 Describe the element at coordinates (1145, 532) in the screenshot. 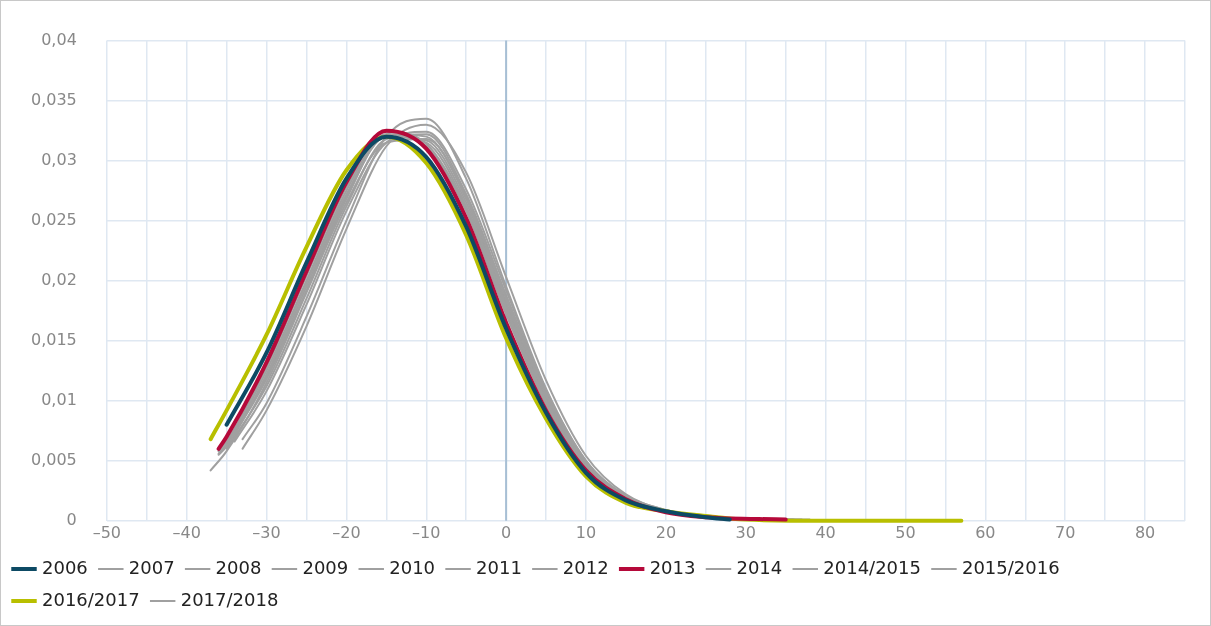

I see `x-tick-label: 80` at that location.